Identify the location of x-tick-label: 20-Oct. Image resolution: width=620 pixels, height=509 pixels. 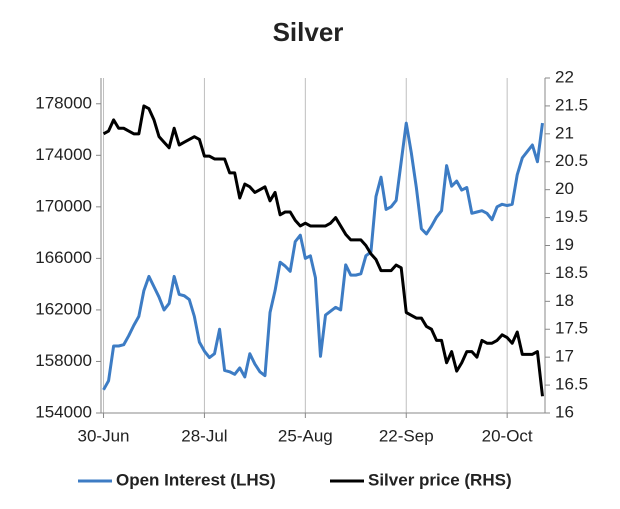
(507, 435).